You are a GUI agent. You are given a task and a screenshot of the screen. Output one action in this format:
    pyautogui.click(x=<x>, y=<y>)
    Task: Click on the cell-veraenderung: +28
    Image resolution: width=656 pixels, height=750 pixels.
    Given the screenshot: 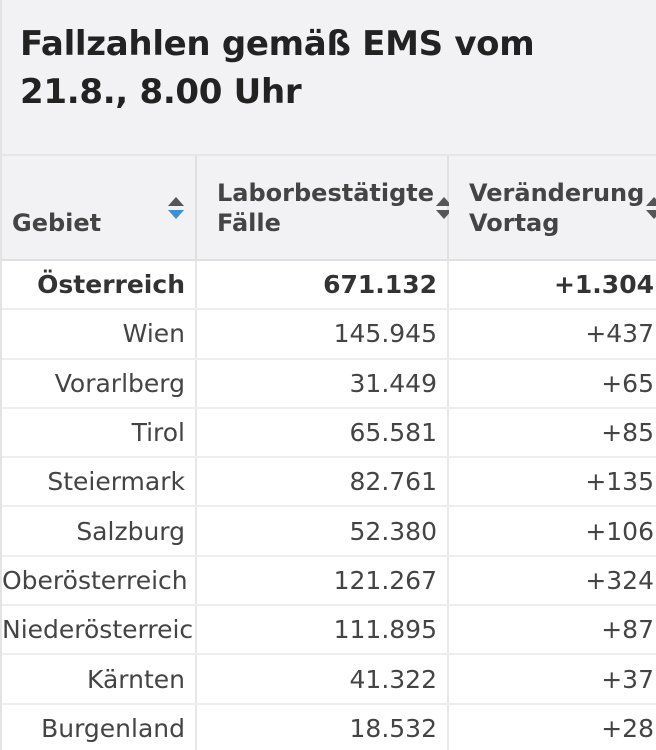 What is the action you would take?
    pyautogui.click(x=552, y=726)
    